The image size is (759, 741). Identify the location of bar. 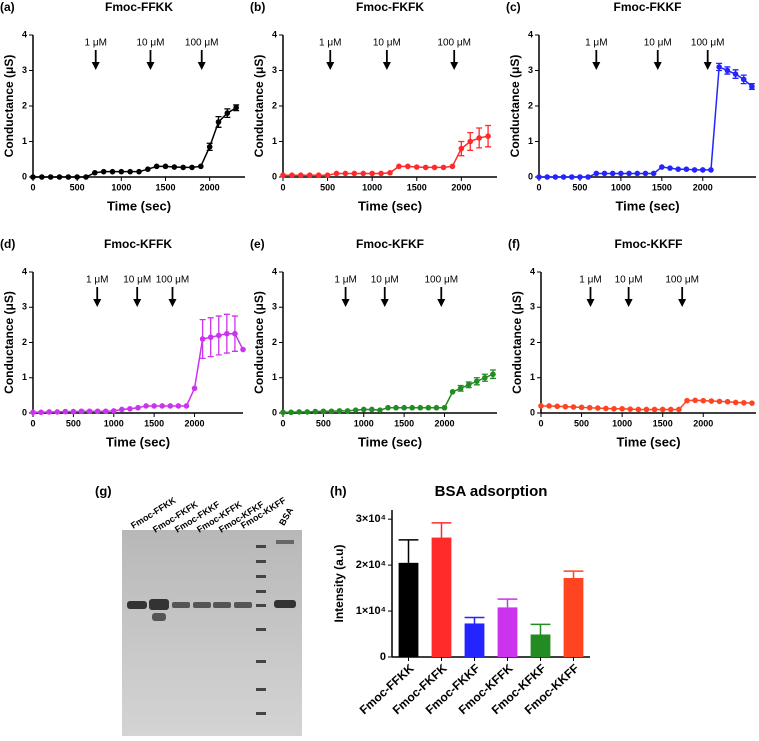
(441, 597).